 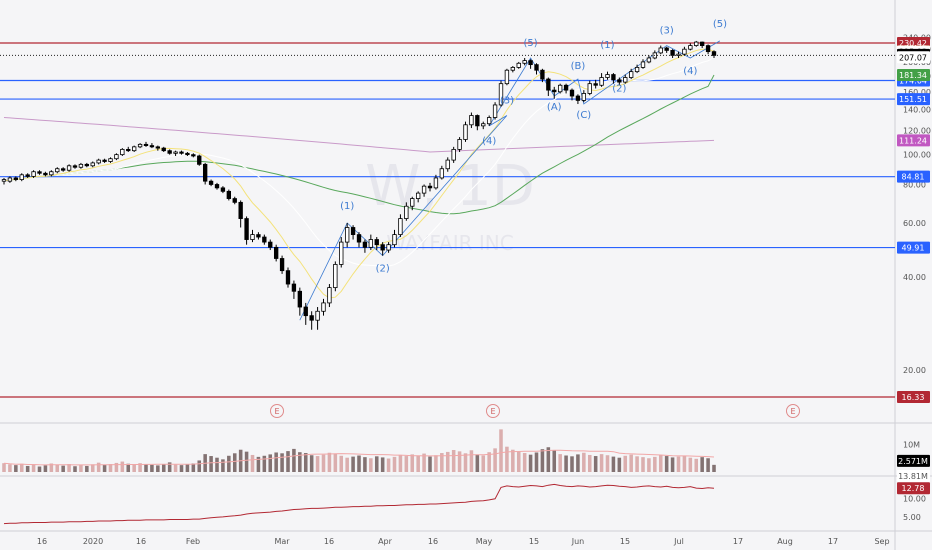 What do you see at coordinates (359, 457) in the screenshot?
I see `volume-moving-average` at bounding box center [359, 457].